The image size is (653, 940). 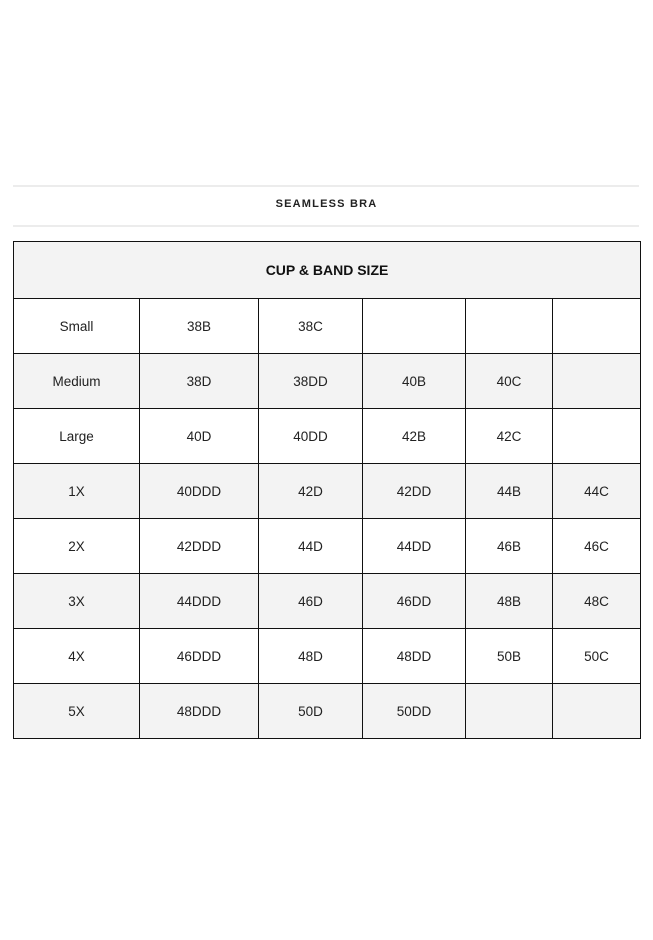 I want to click on table-row: 5X 48DDD 50D 50DD, so click(x=327, y=711).